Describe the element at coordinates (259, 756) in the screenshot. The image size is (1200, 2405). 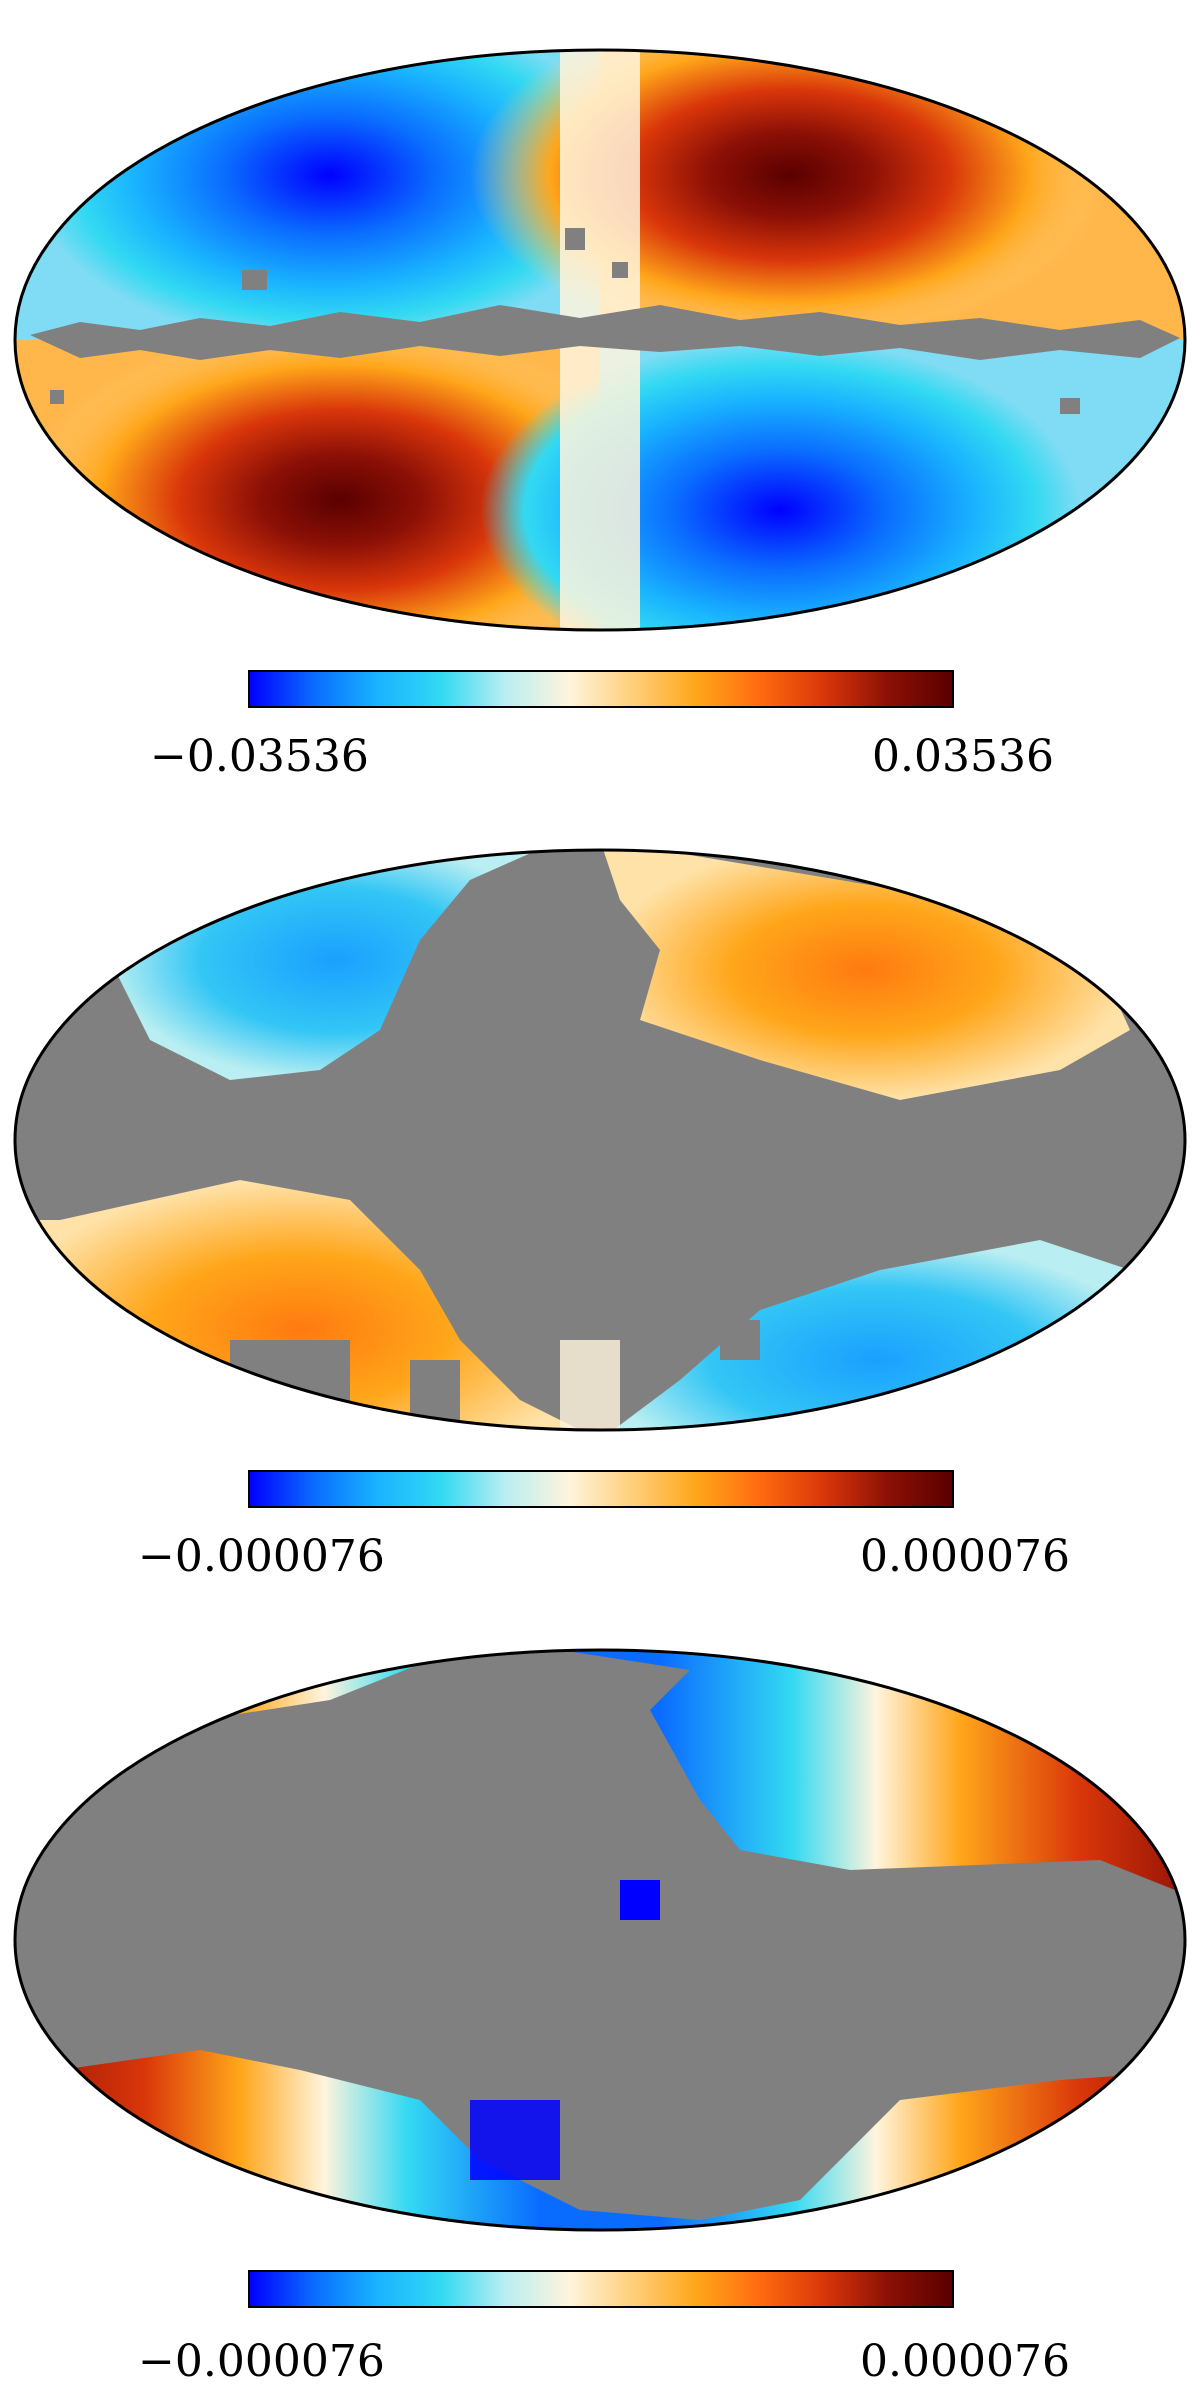
I see `colorbar-min-label-1: −0.03536` at that location.